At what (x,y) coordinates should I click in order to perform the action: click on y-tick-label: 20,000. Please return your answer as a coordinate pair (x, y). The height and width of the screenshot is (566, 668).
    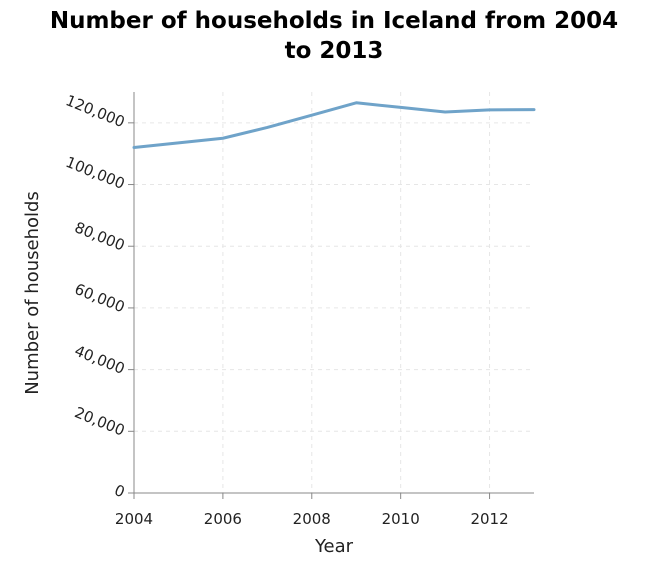
    Looking at the image, I should click on (99, 421).